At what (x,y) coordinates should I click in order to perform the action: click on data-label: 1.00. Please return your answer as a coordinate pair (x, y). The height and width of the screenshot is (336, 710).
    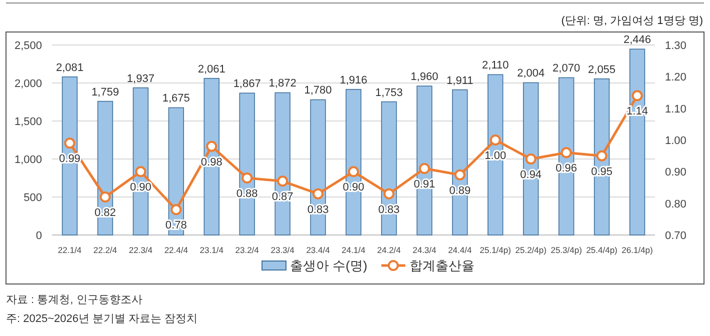
    Looking at the image, I should click on (495, 156).